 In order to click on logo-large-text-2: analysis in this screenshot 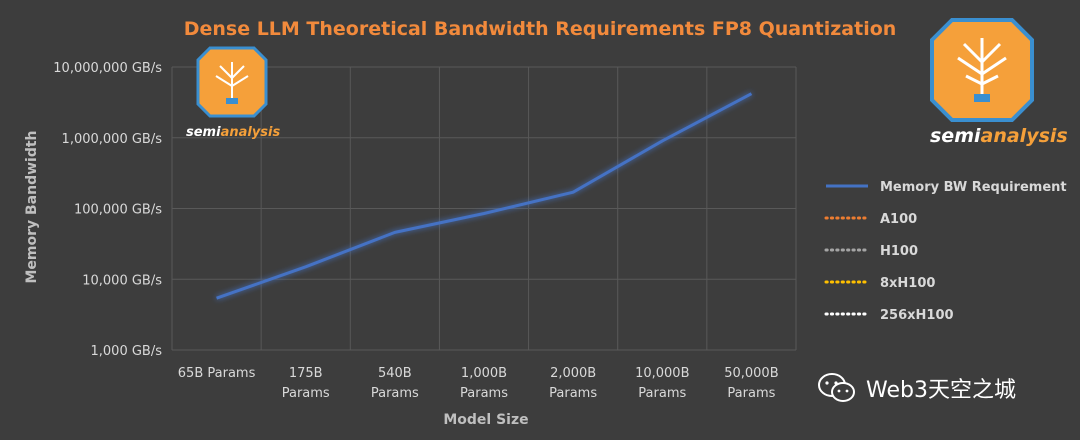, I will do `click(1024, 136)`.